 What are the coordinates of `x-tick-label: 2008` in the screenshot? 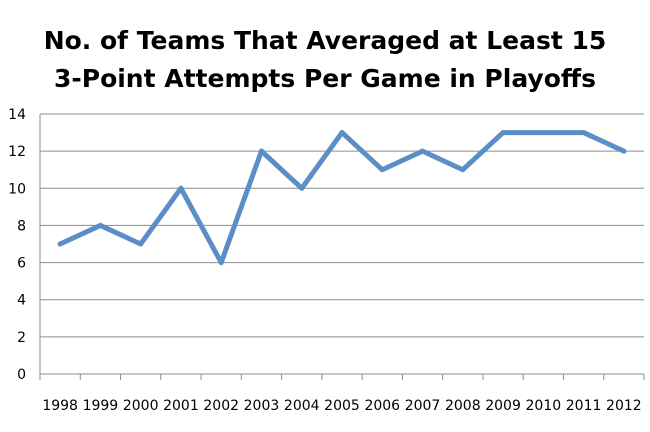 It's located at (463, 406).